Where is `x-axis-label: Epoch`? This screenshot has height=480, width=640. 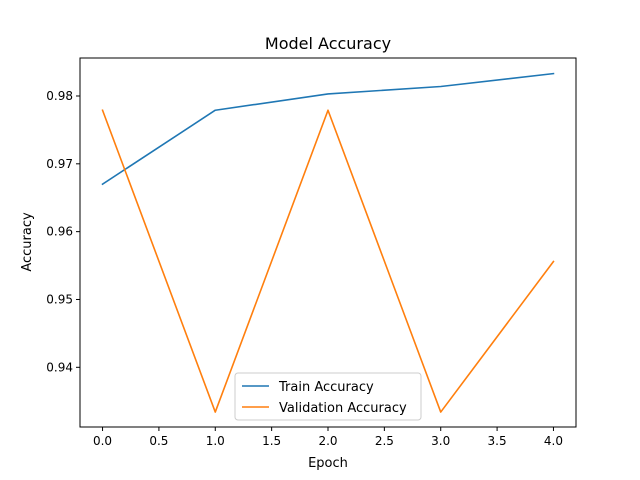 x-axis-label: Epoch is located at coordinates (328, 463).